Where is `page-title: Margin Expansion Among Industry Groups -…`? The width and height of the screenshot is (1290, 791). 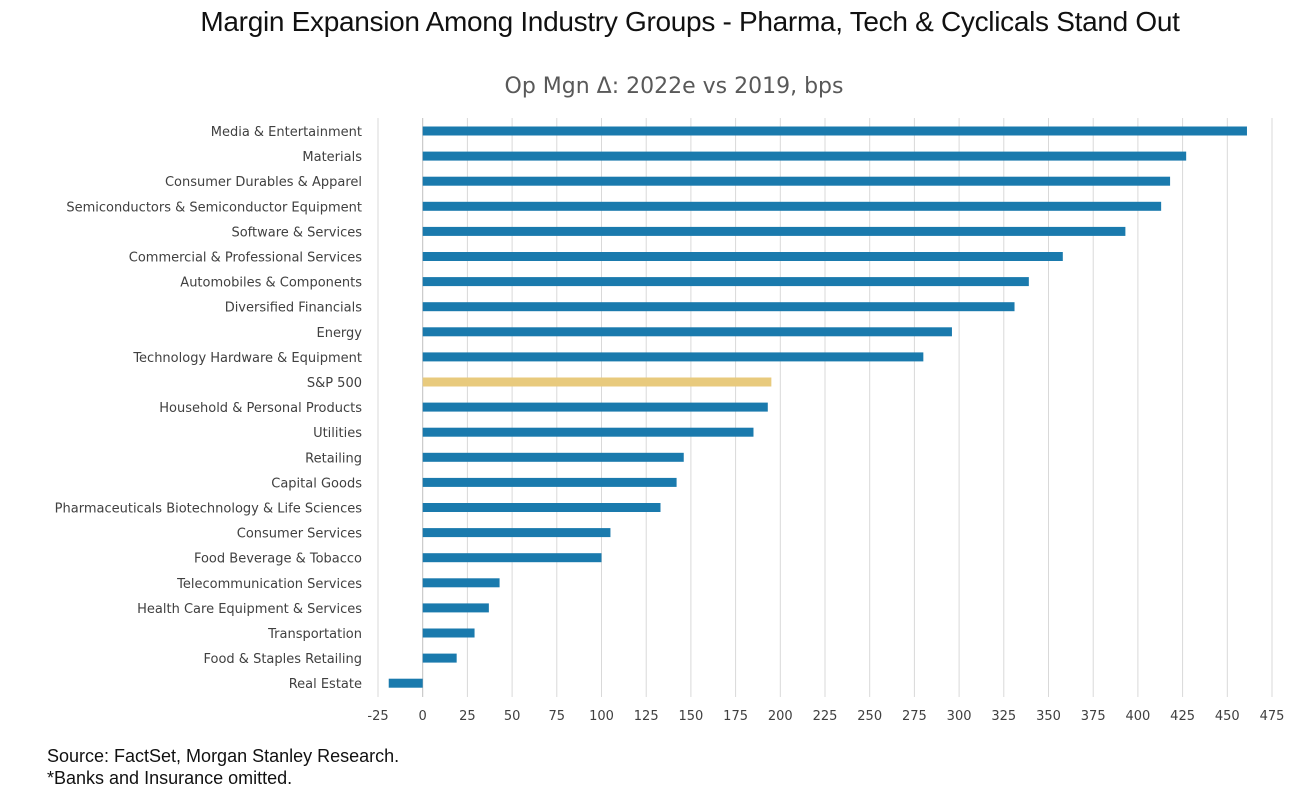
page-title: Margin Expansion Among Industry Groups -… is located at coordinates (690, 21).